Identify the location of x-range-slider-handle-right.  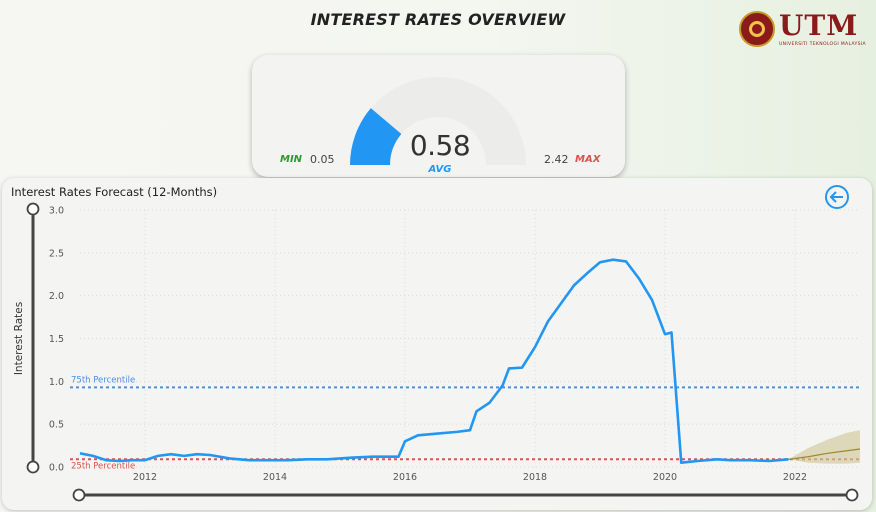
(852, 495).